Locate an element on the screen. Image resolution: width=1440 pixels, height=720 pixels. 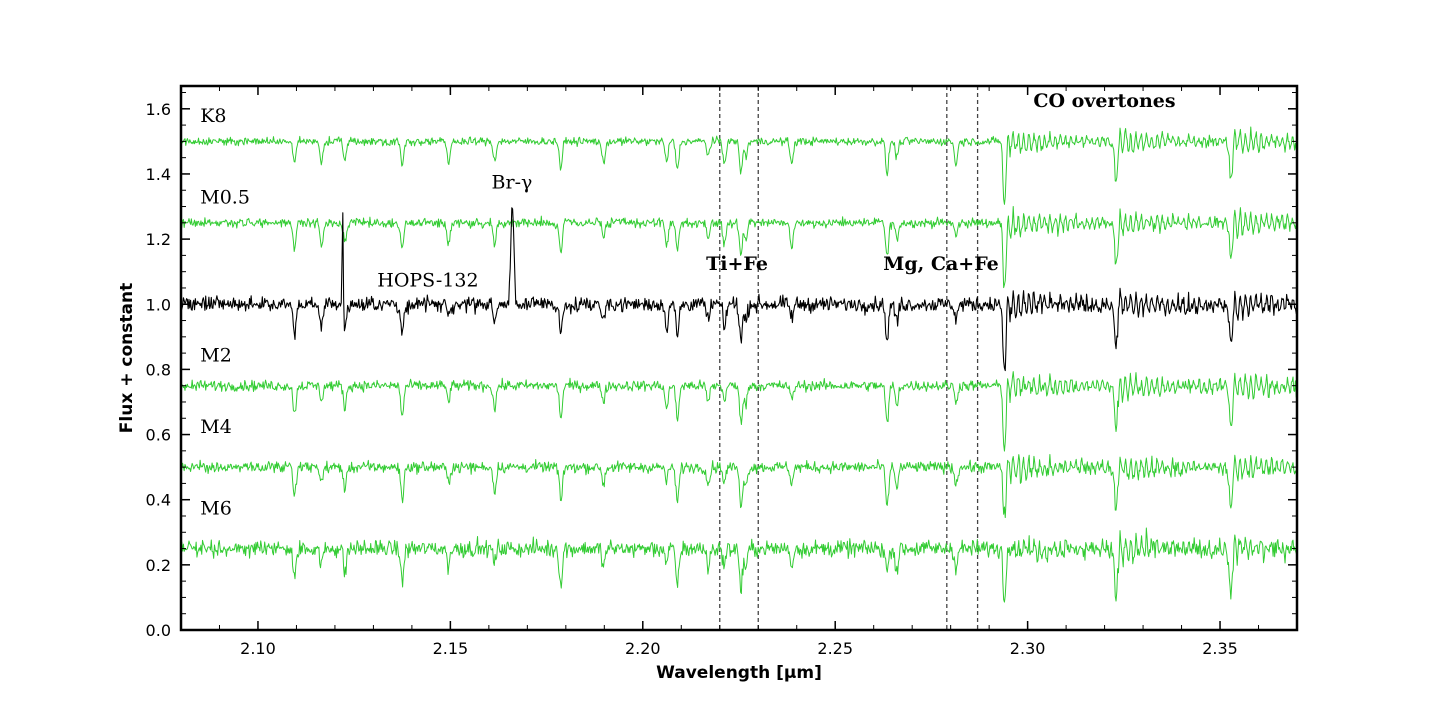
annotation-2: Mg, Ca+Fe is located at coordinates (940, 264).